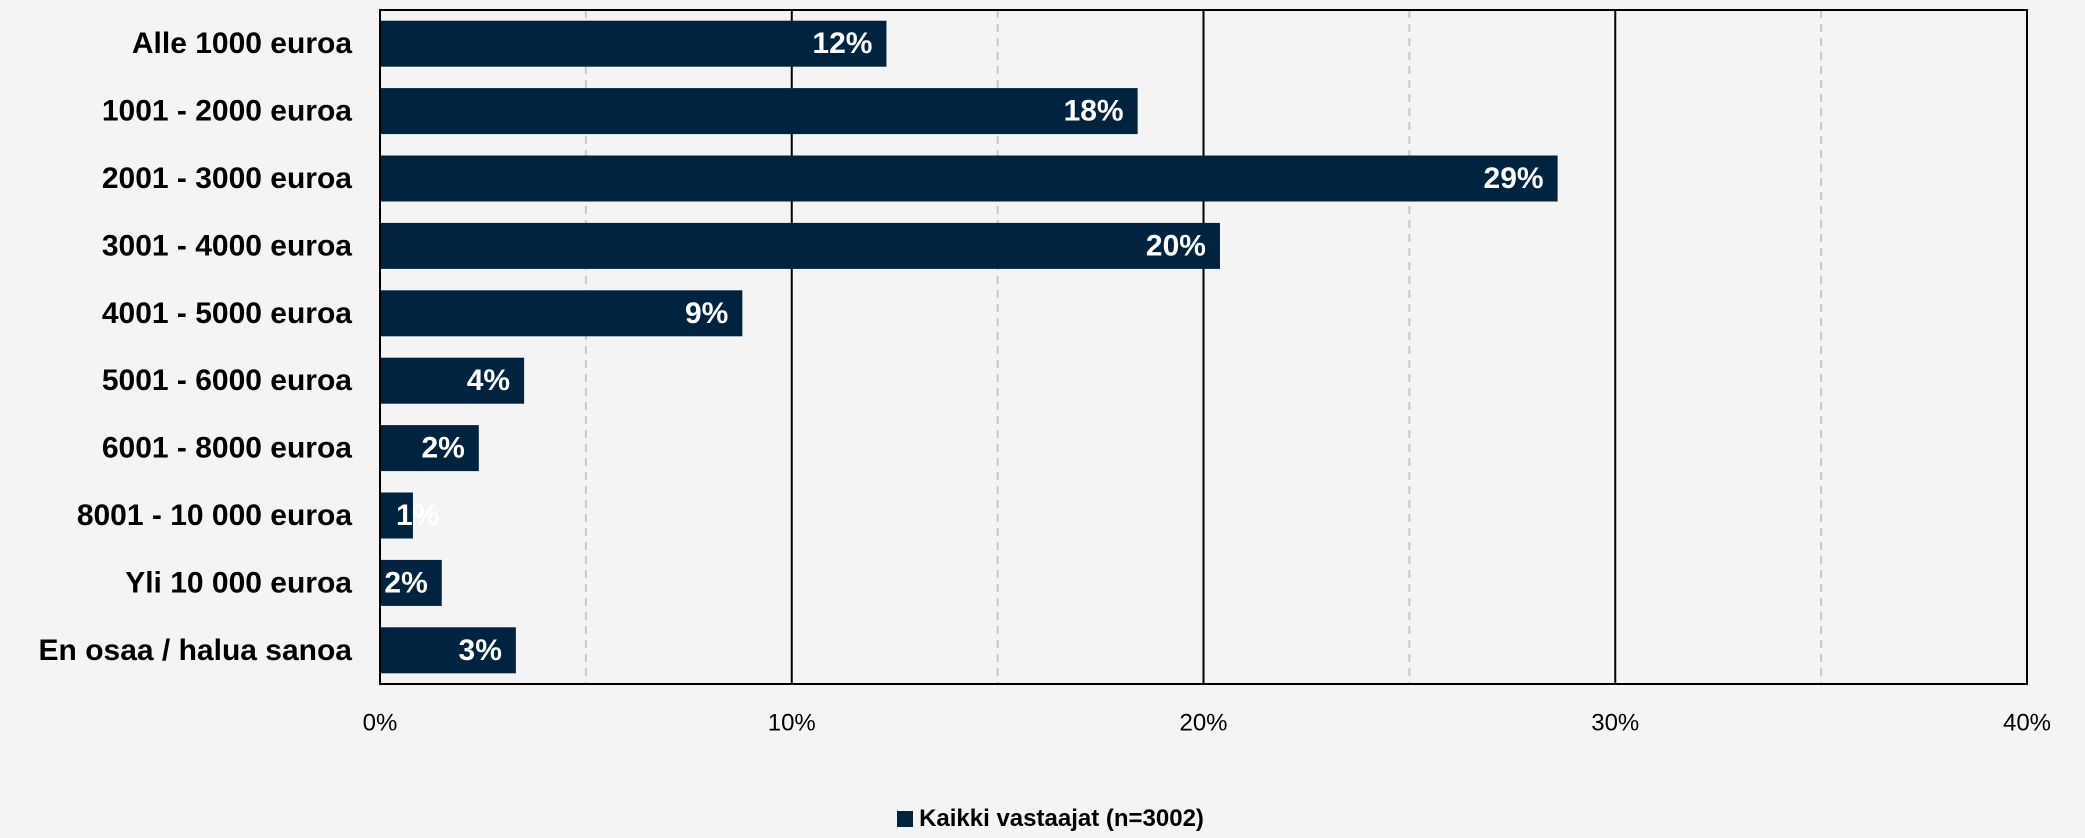  Describe the element at coordinates (227, 448) in the screenshot. I see `category-label: 6001 - 8000 euroa` at that location.